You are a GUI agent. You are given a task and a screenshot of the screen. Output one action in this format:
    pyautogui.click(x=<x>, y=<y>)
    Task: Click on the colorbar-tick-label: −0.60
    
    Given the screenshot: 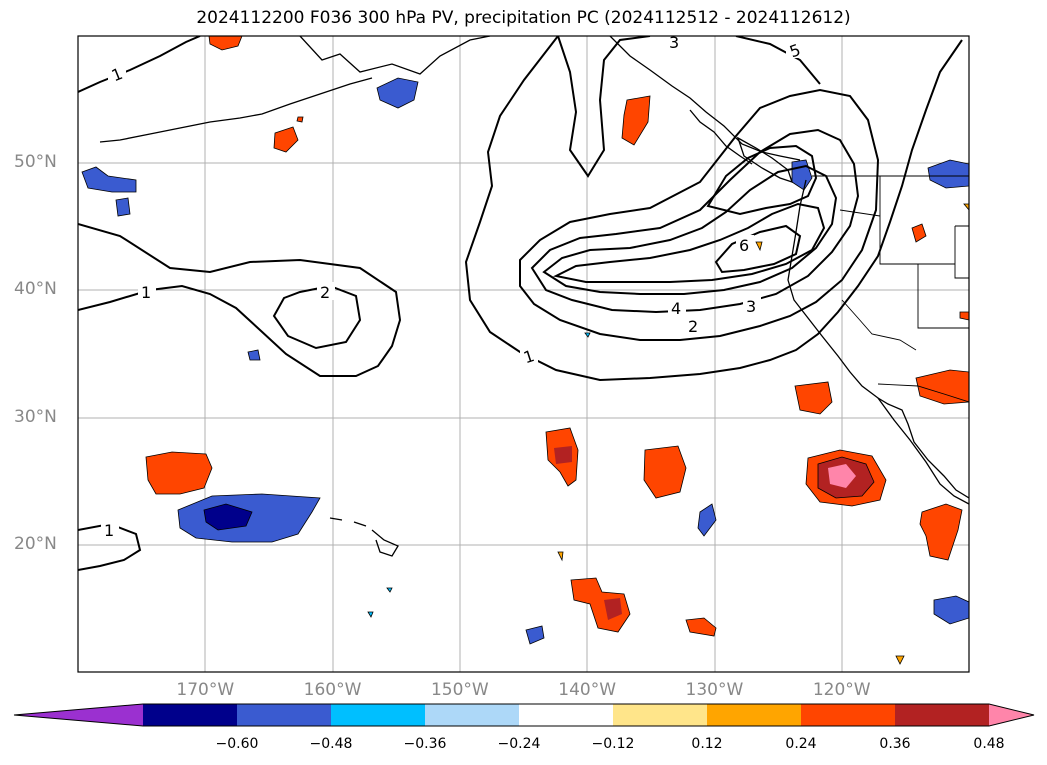 What is the action you would take?
    pyautogui.click(x=237, y=744)
    